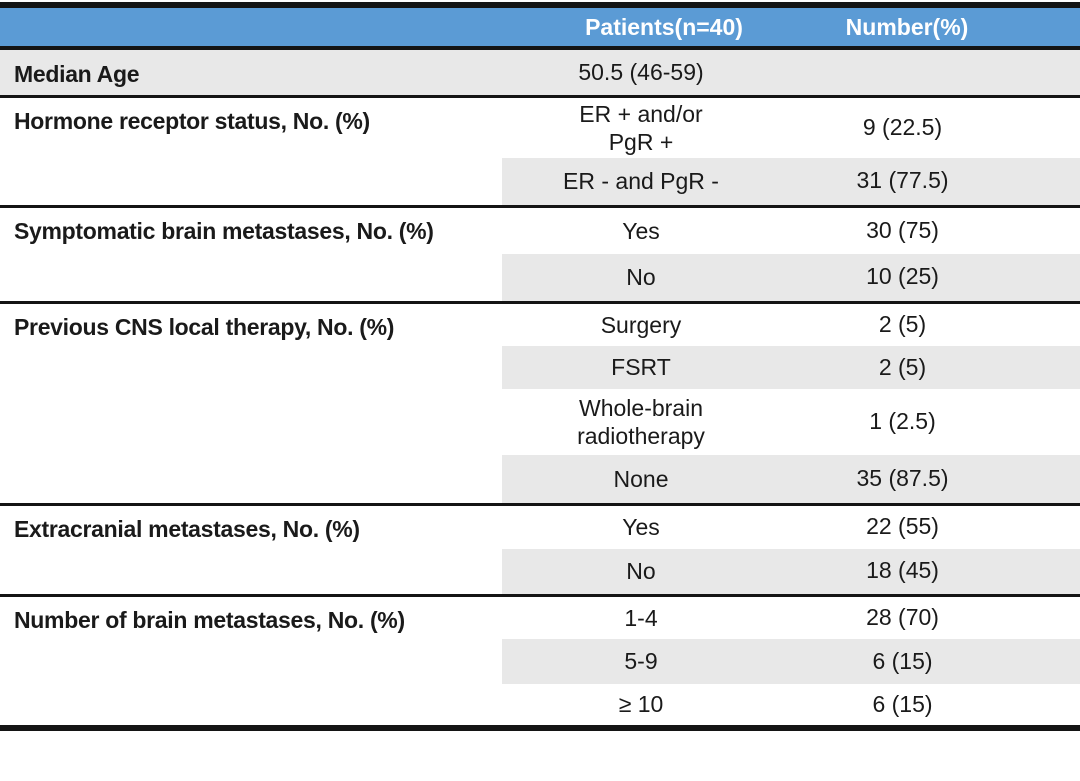  Describe the element at coordinates (930, 278) in the screenshot. I see `value-cell: 10 (25)` at that location.